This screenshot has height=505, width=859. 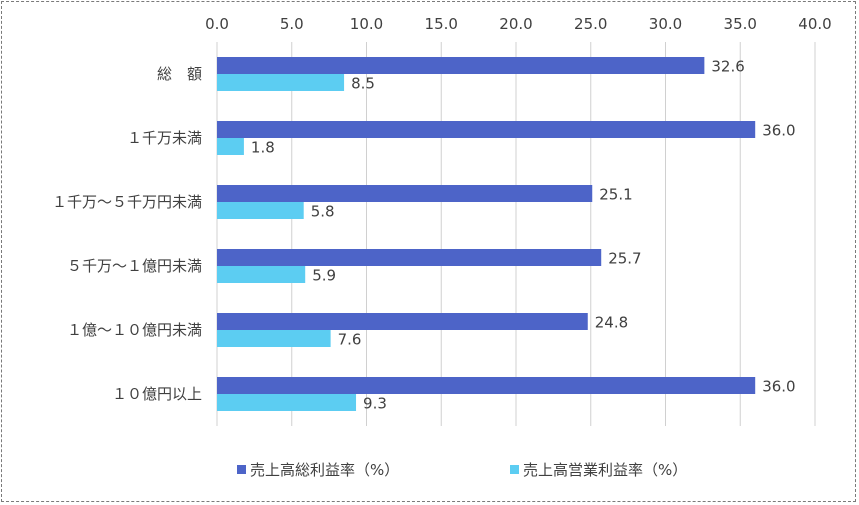 What do you see at coordinates (134, 330) in the screenshot?
I see `category-label: １億～１０億円未満` at bounding box center [134, 330].